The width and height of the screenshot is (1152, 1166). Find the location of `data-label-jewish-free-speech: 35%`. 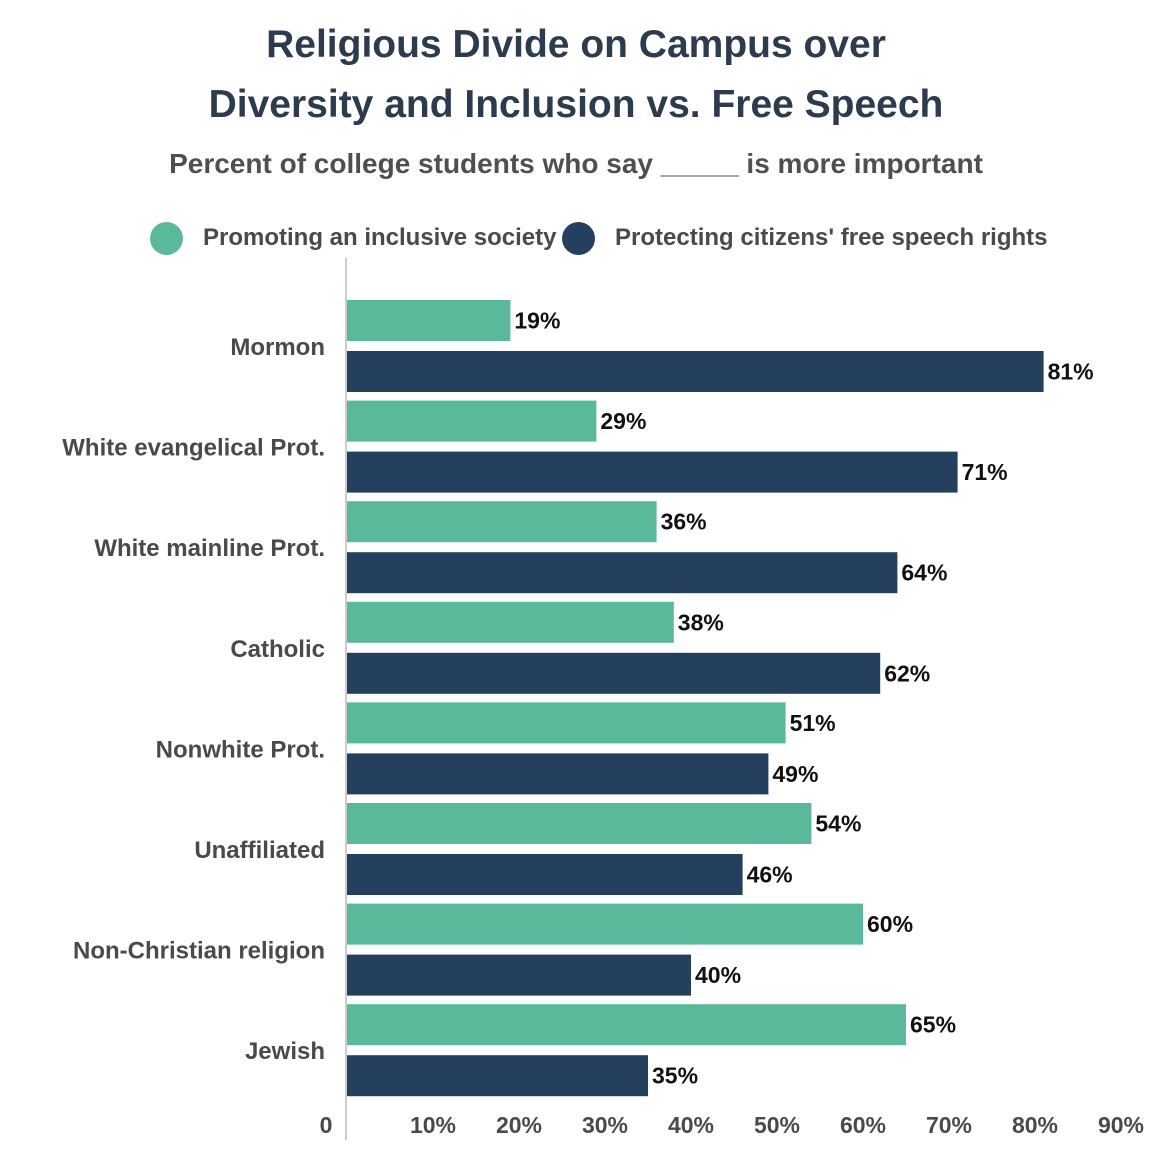

data-label-jewish-free-speech: 35% is located at coordinates (675, 1076).